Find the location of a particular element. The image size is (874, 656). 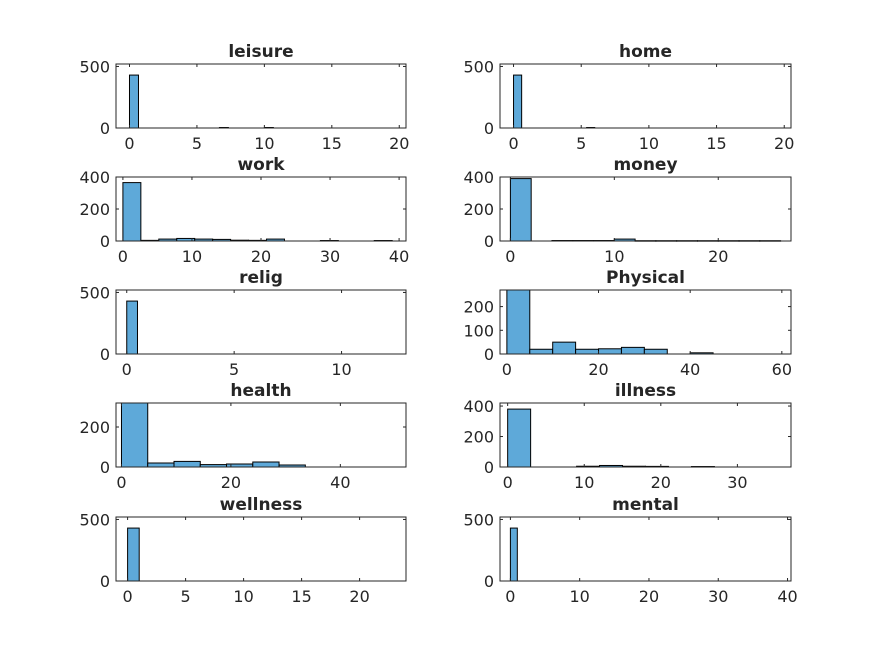

subplot-physical: 0 20 40 60 0 100 200 Physical is located at coordinates (627, 323).